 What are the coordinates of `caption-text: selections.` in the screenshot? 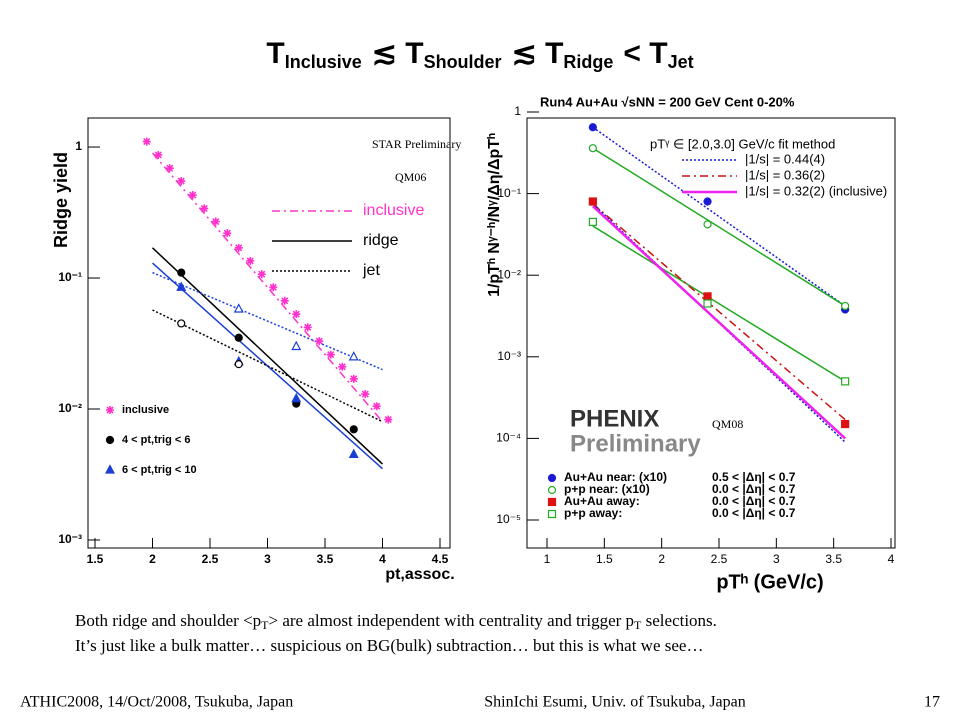 It's located at (679, 620).